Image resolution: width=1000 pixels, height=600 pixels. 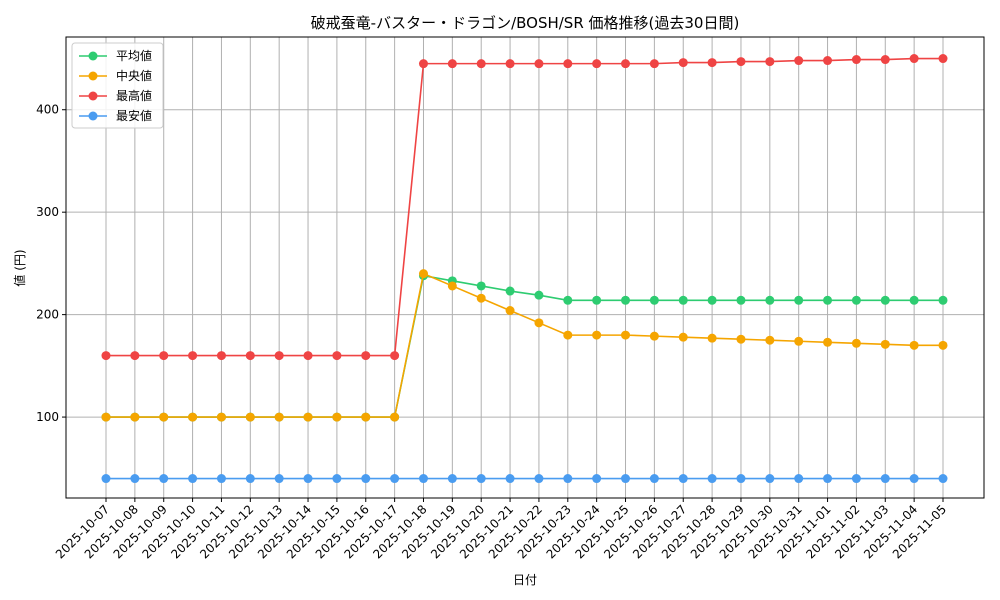 I want to click on legend-label: 最高値, so click(x=134, y=95).